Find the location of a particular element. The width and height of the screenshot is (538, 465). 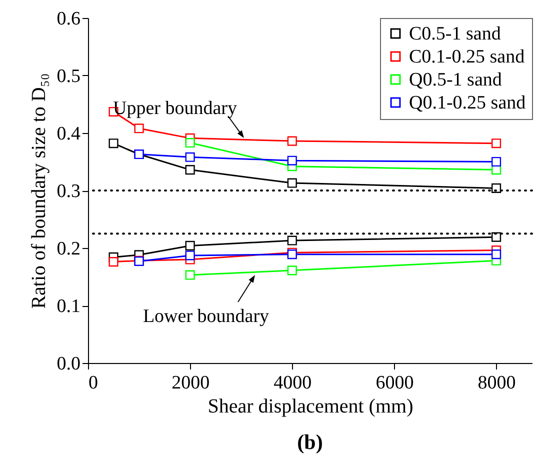

x-axis-title: Shear displacement (mm) is located at coordinates (311, 407).